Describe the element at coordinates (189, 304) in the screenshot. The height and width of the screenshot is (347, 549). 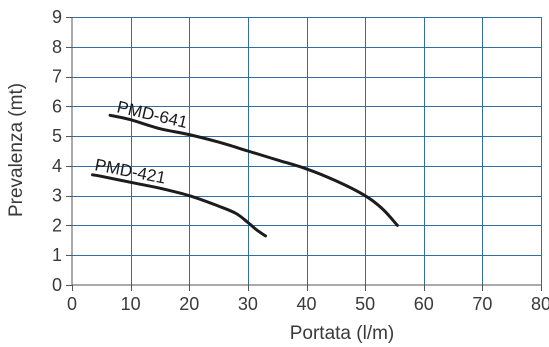
I see `x-tick-label-20: 20` at that location.